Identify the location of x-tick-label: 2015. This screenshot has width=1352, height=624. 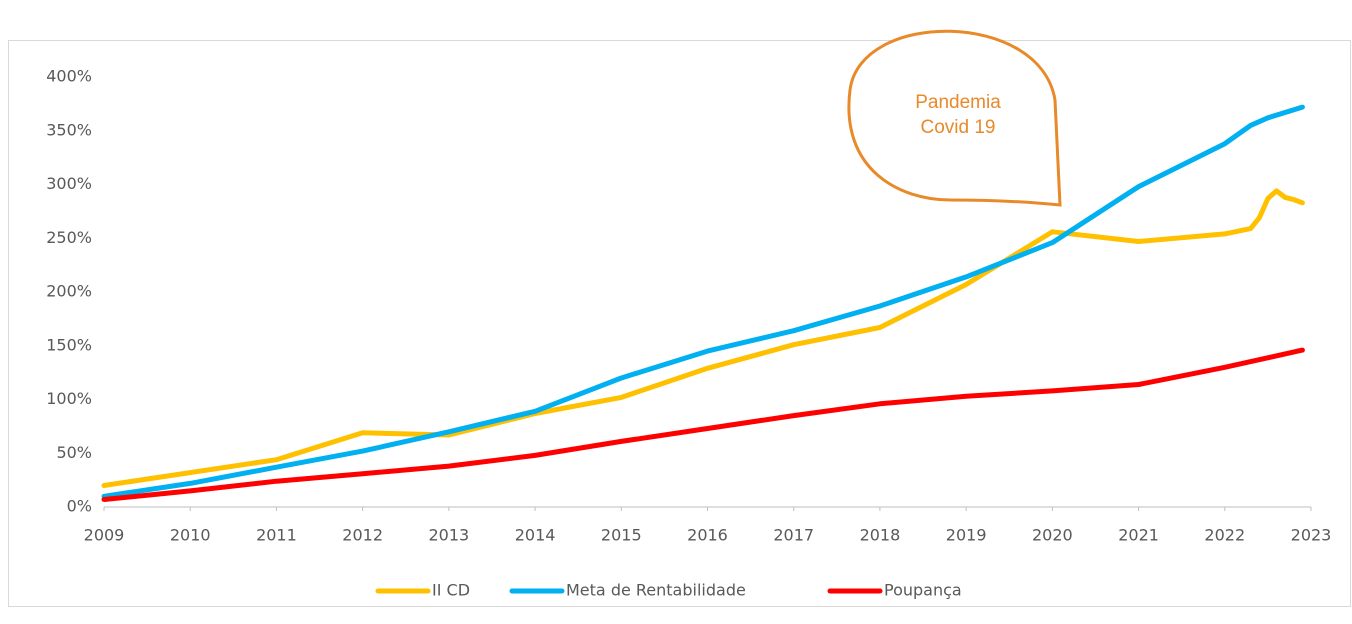
(621, 535).